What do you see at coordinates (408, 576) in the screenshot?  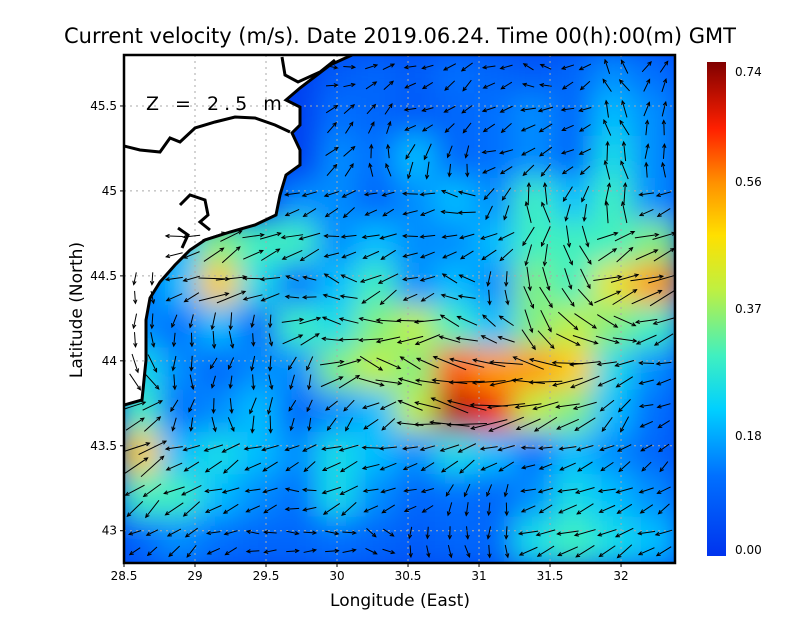 I see `x-tick-label: 30.5` at bounding box center [408, 576].